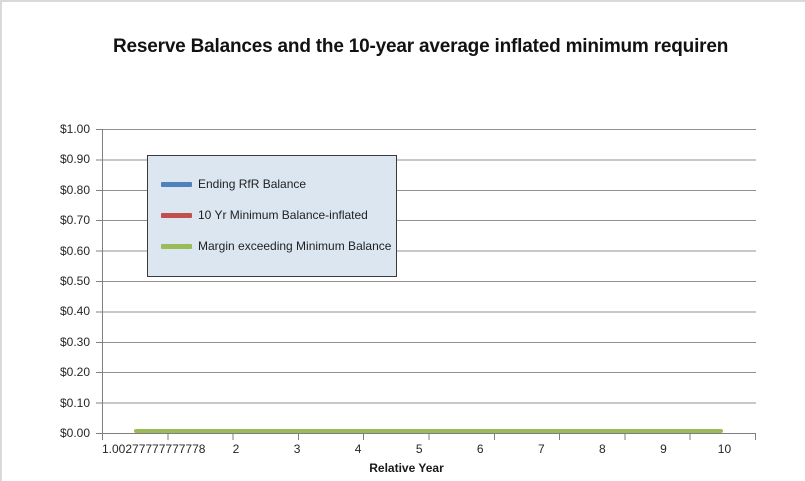 This screenshot has width=805, height=481. Describe the element at coordinates (252, 184) in the screenshot. I see `legend-label: Ending RfR Balance` at that location.